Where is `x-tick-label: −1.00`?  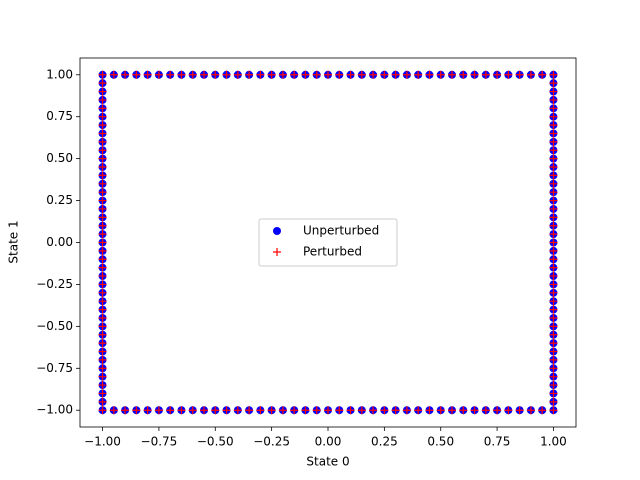 x-tick-label: −1.00 is located at coordinates (102, 442).